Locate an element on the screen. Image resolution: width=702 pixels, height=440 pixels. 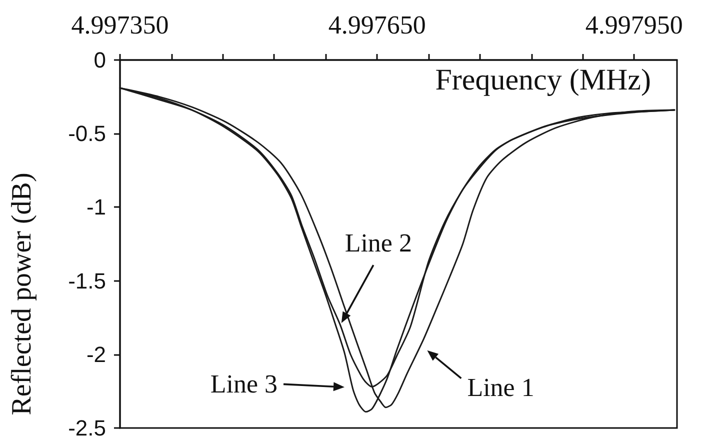
x-tick-label: 4.997950 is located at coordinates (634, 25).